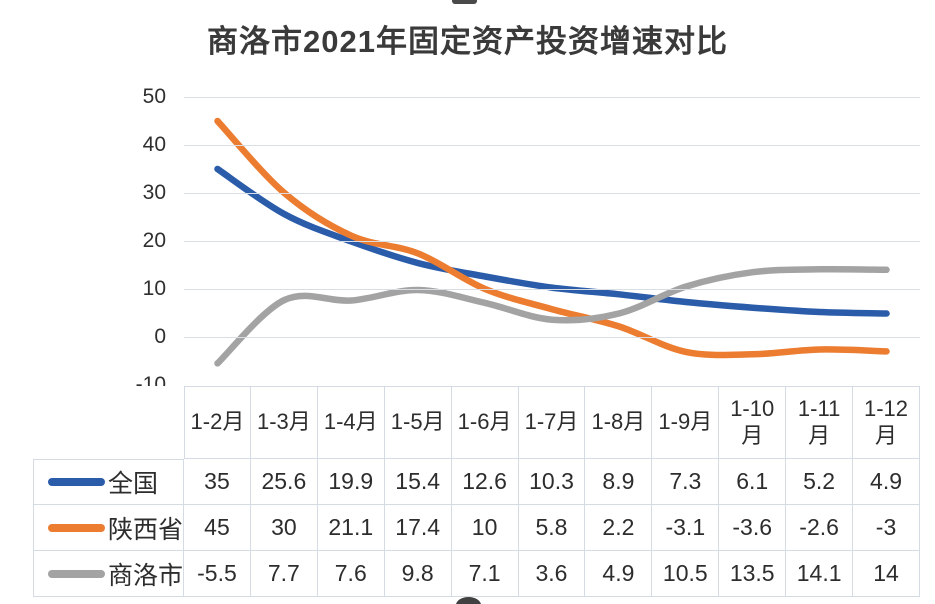 This screenshot has height=604, width=935. Describe the element at coordinates (485, 482) in the screenshot. I see `value-cell-national: 12.6` at that location.